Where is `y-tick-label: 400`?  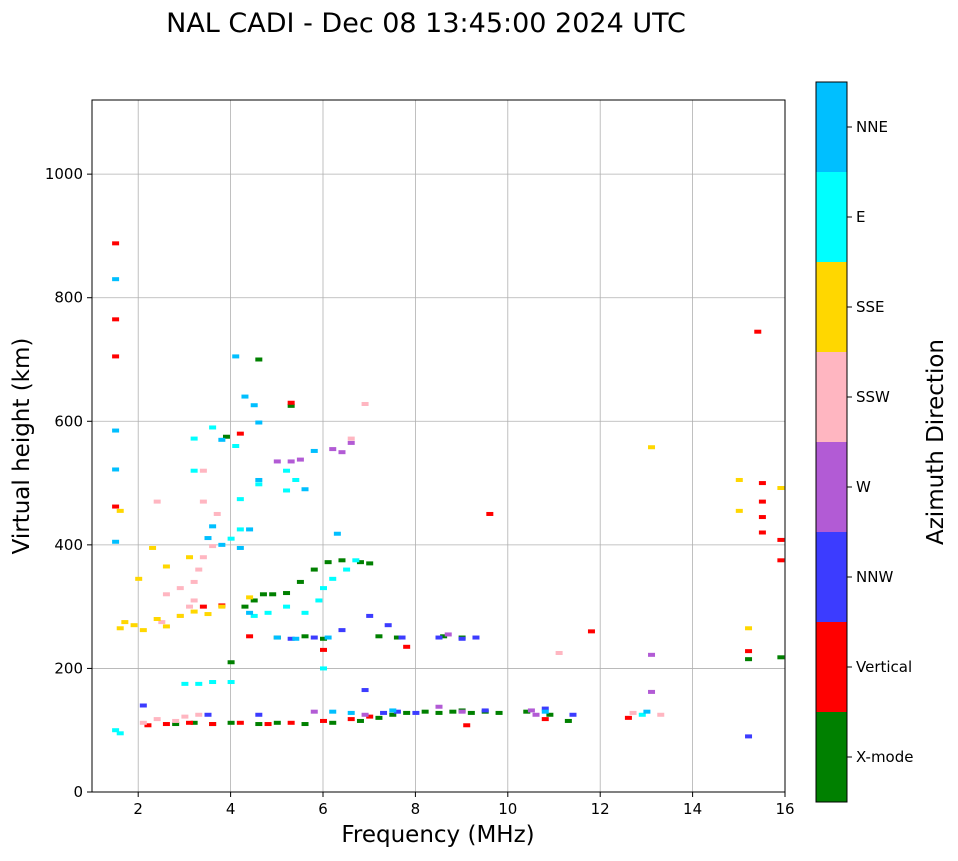
y-tick-label: 400 is located at coordinates (68, 545).